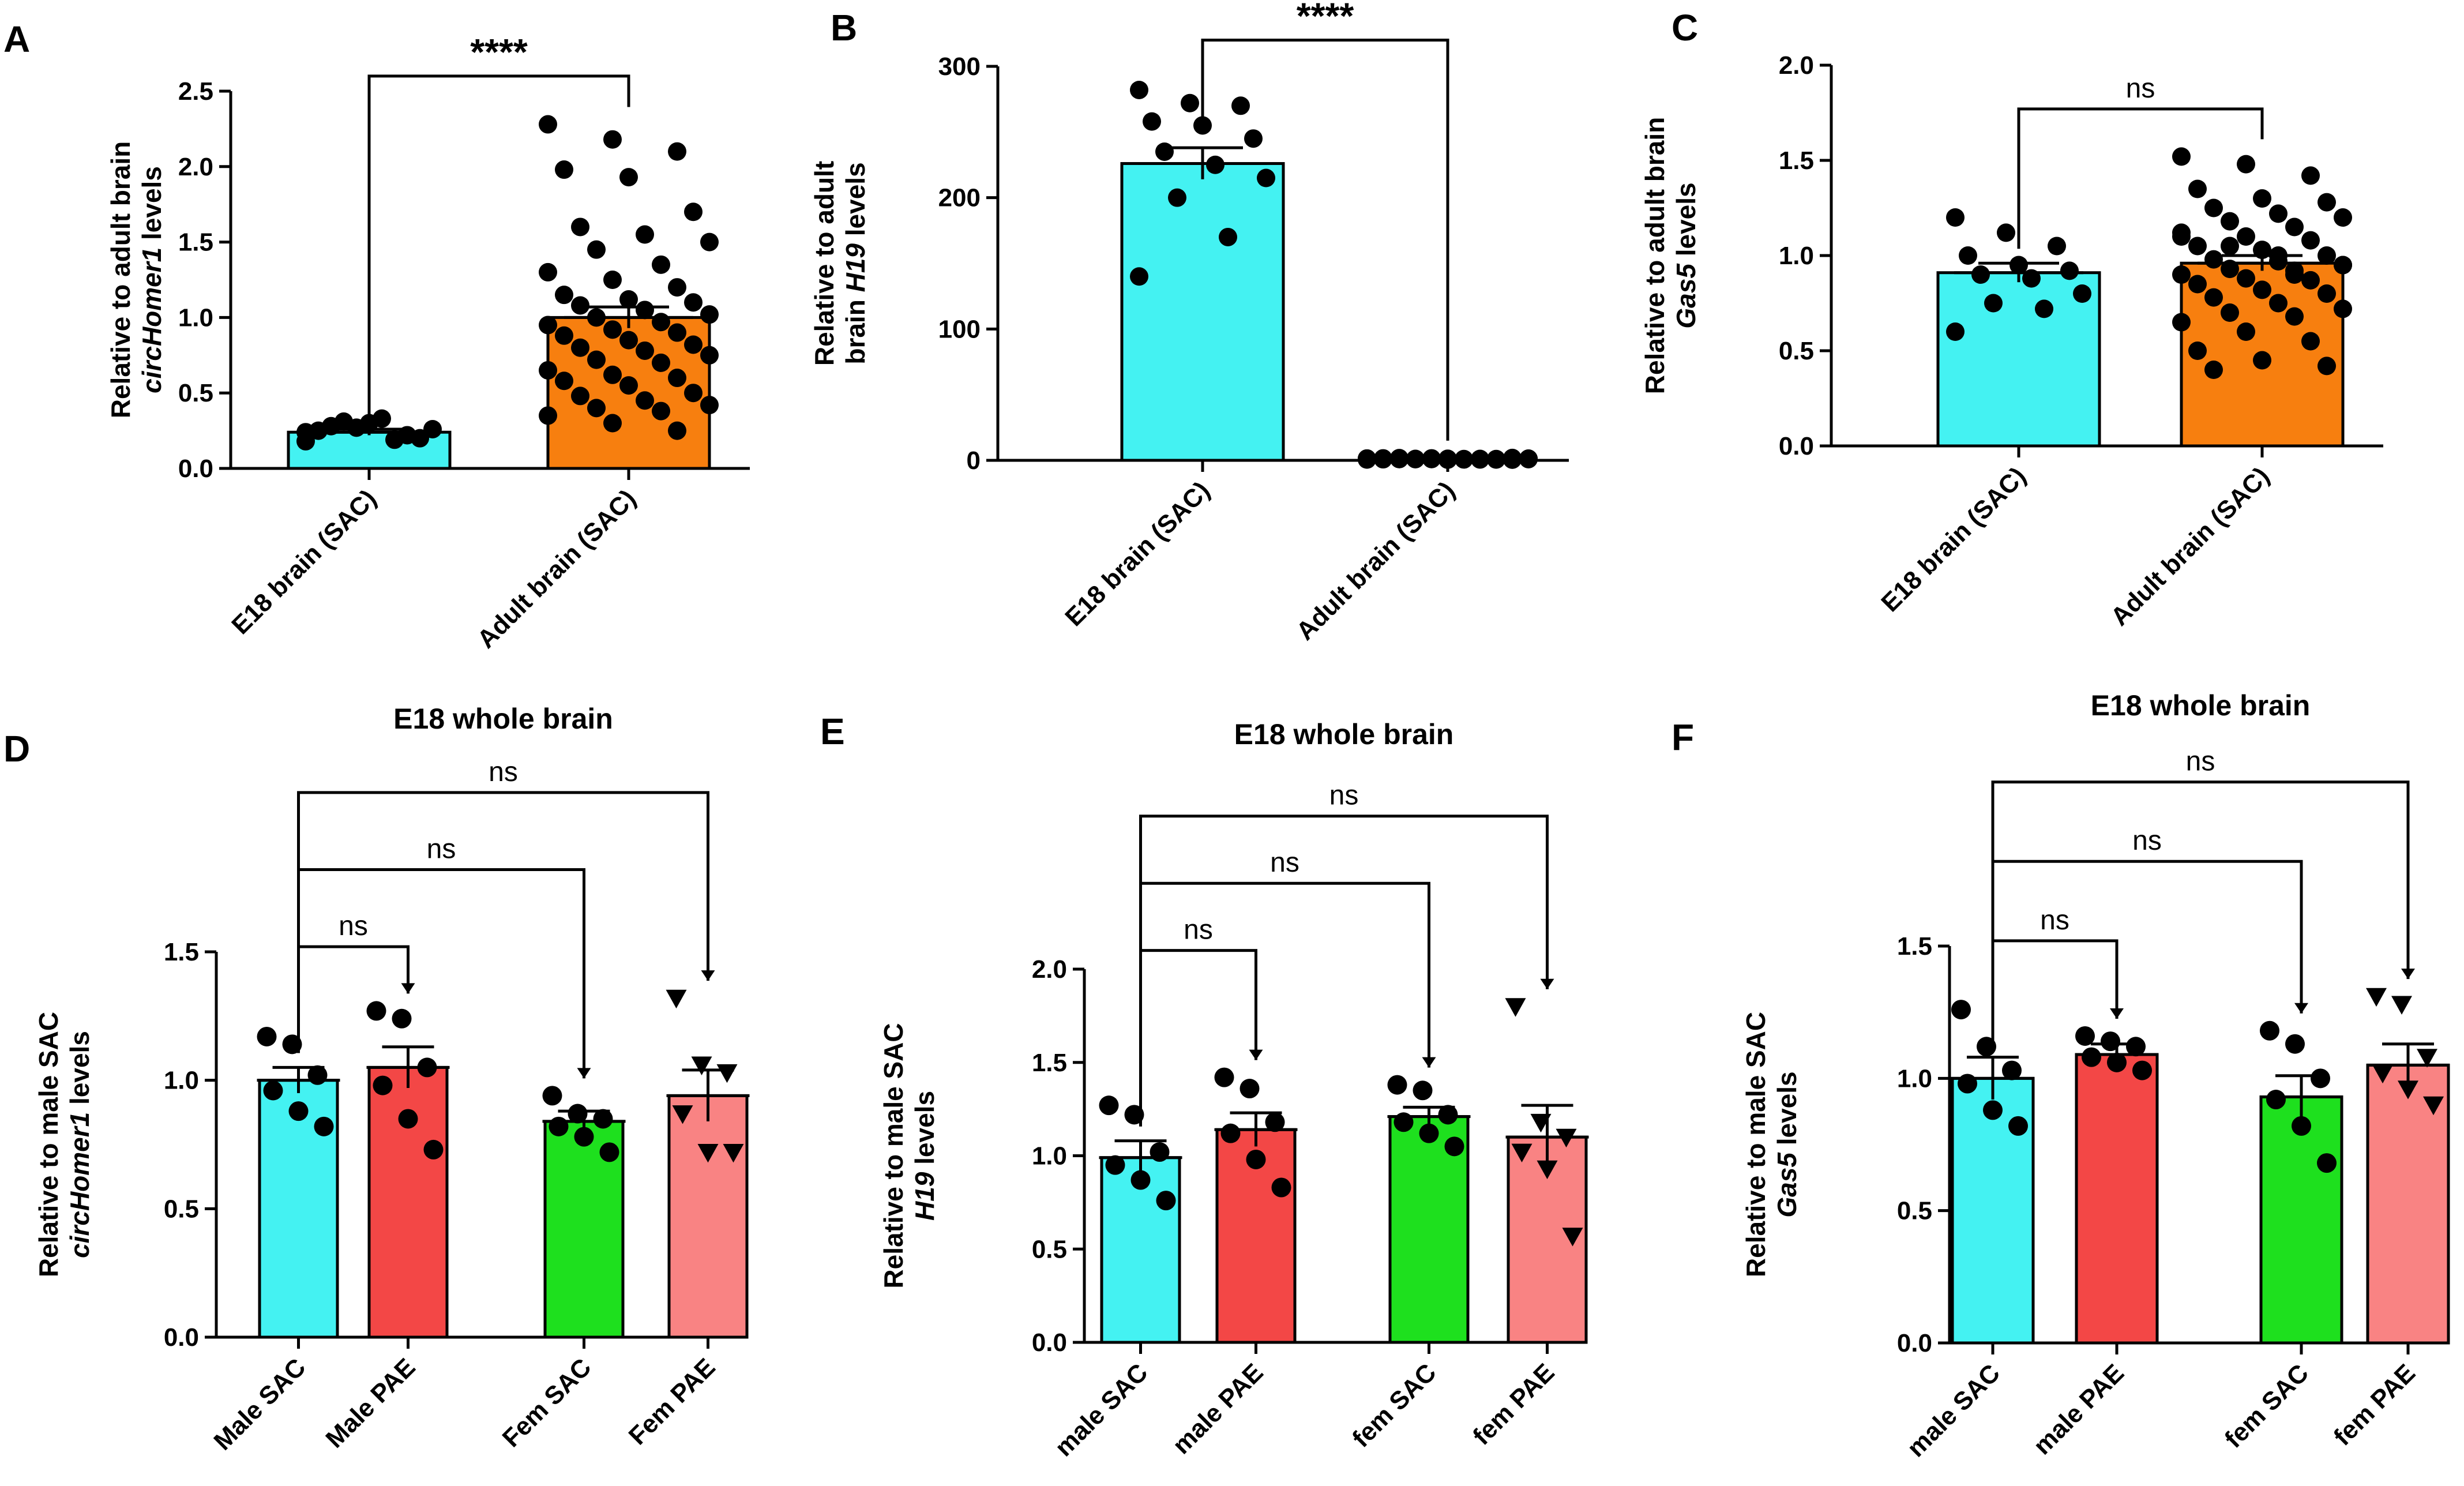 The width and height of the screenshot is (2464, 1486). Describe the element at coordinates (1394, 1405) in the screenshot. I see `x-tick-label: fem SAC` at that location.